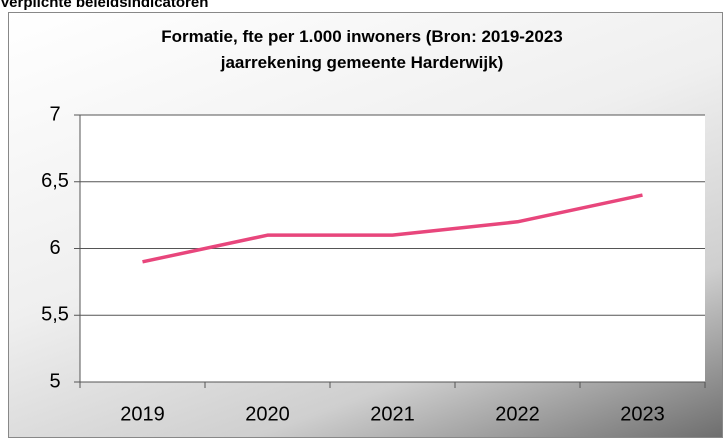 The width and height of the screenshot is (724, 439). Describe the element at coordinates (392, 228) in the screenshot. I see `data-line` at that location.